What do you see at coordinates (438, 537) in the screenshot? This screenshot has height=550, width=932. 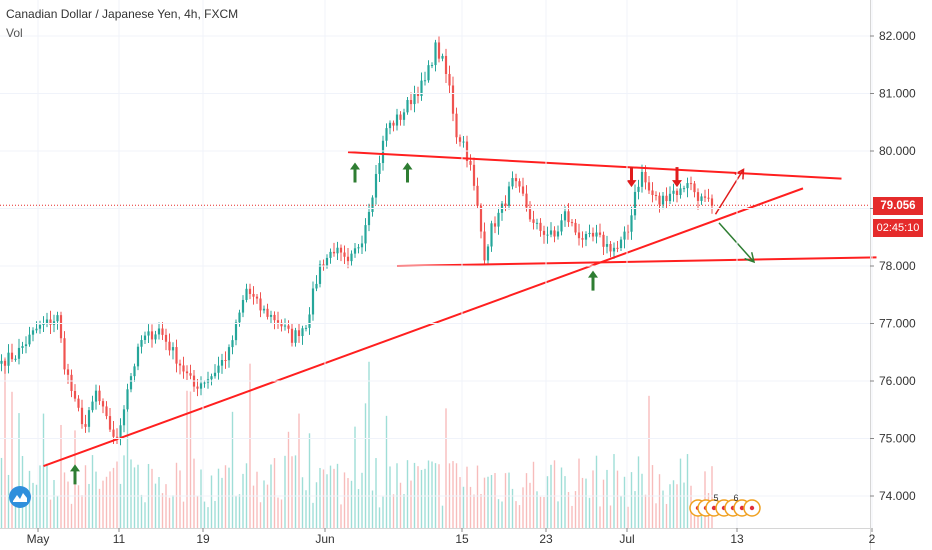 I see `time-axis: May 11 19 Jun 15 23 Jul 13 2` at bounding box center [438, 537].